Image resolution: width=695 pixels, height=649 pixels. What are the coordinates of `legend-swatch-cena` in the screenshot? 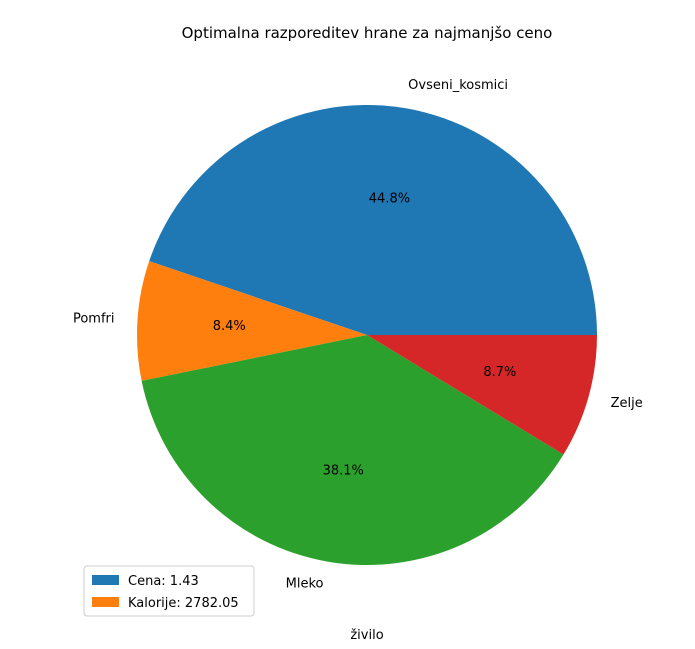 It's located at (105, 580).